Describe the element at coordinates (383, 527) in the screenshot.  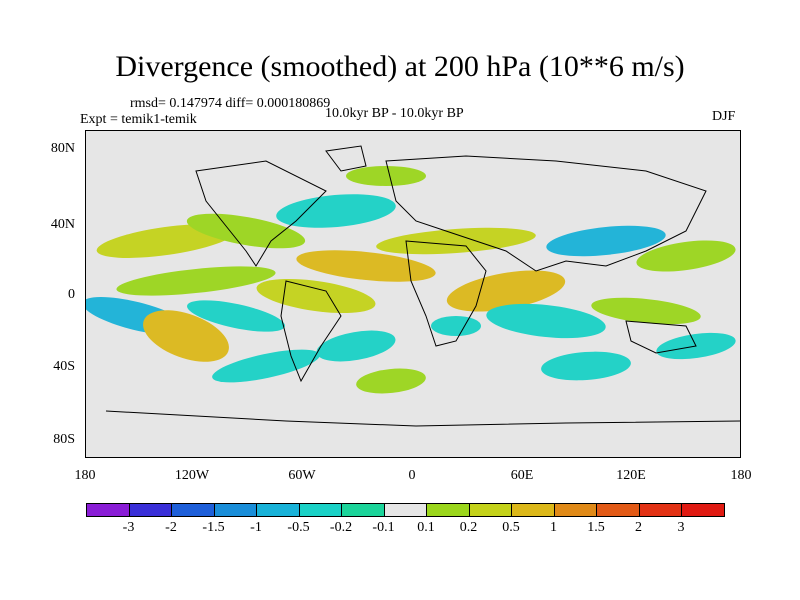
I see `colorbar-label: -0.1` at that location.